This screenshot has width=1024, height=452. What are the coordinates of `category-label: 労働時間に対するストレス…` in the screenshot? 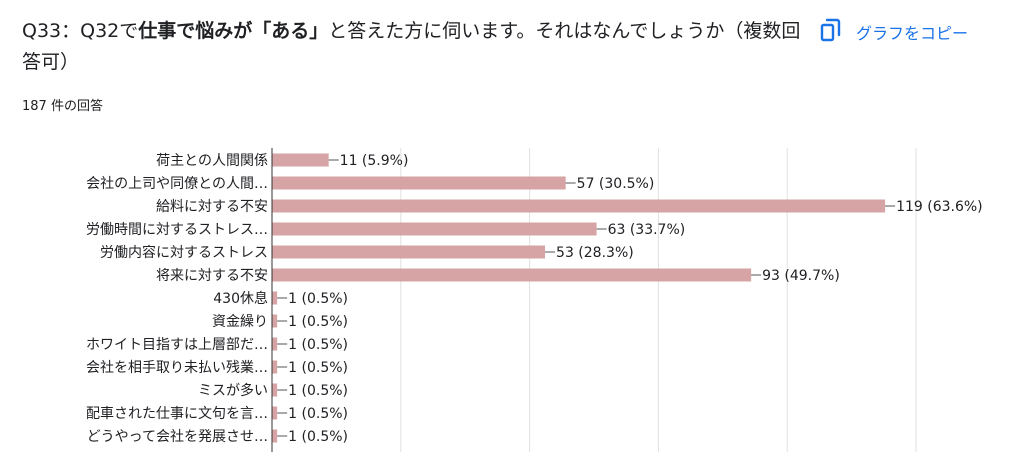 It's located at (177, 230).